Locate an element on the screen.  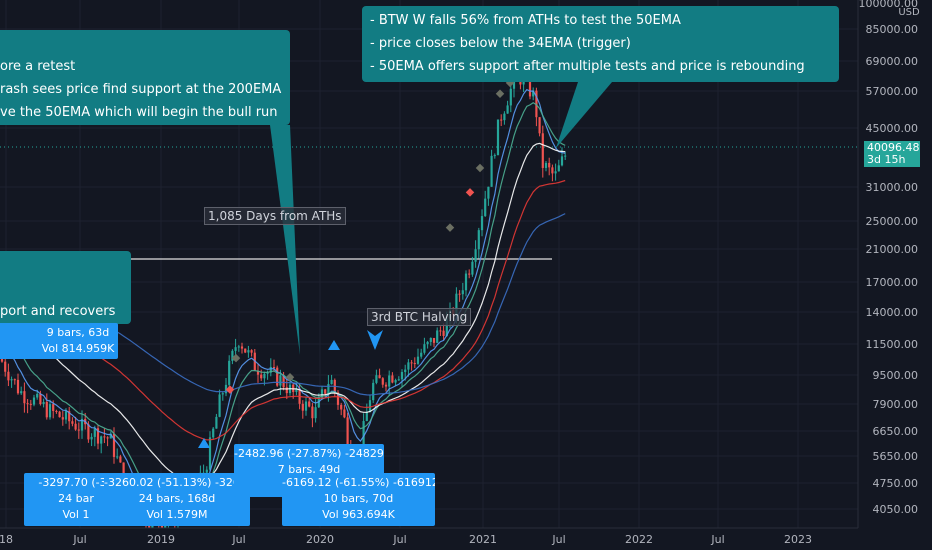
measure-box-1: 9 bars, 63d Vol 814.959K is located at coordinates (59, 341).